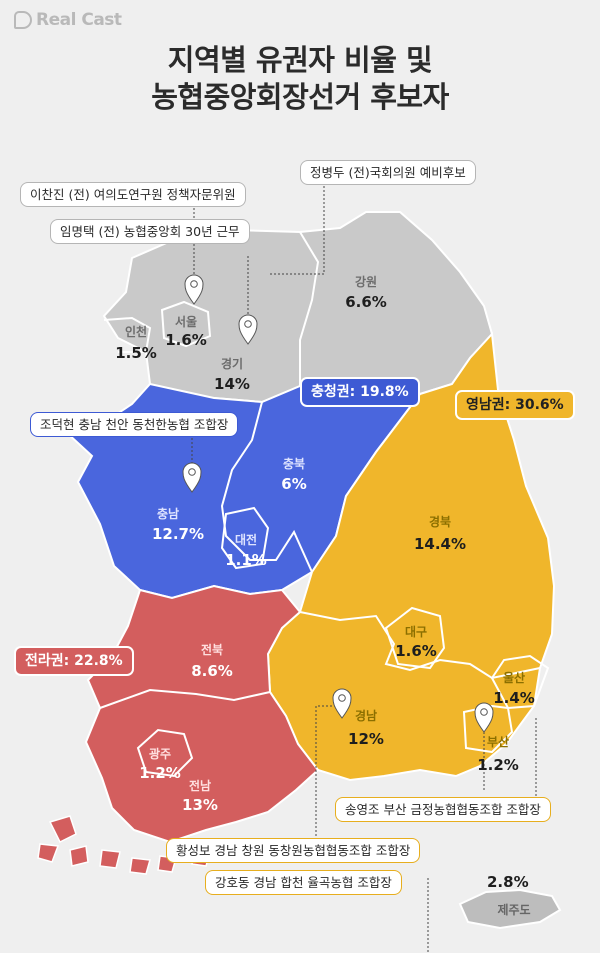 This screenshot has height=953, width=600. What do you see at coordinates (202, 714) in the screenshot?
I see `region-jeolla` at bounding box center [202, 714].